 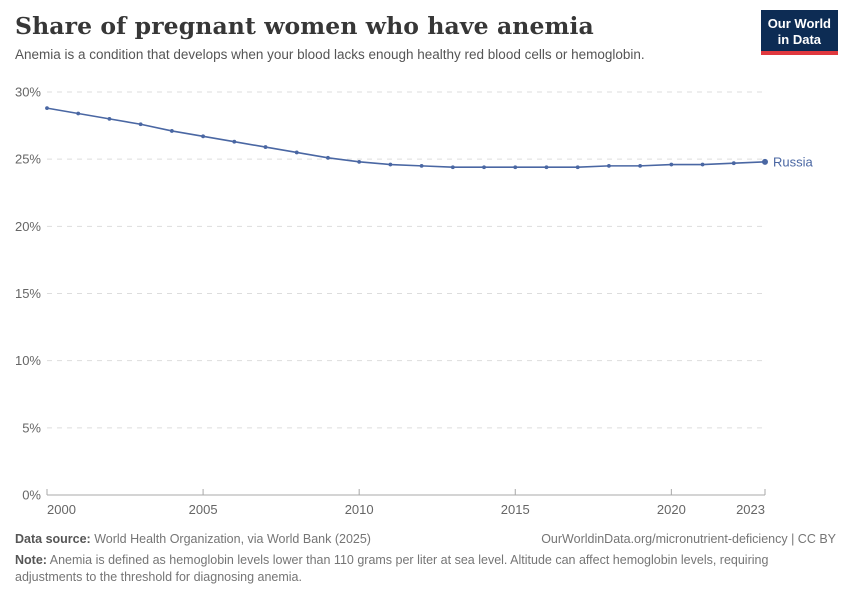 I want to click on x-axis-tick-label: 2015, so click(x=515, y=509).